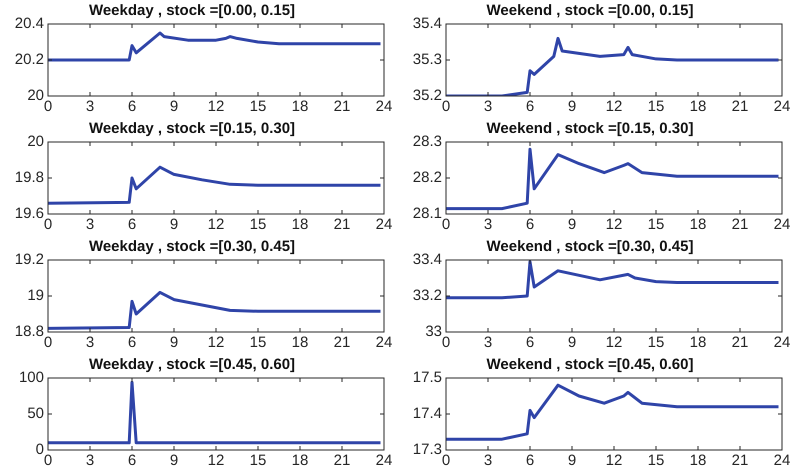  What do you see at coordinates (590, 247) in the screenshot?
I see `chart-title: Weekend , stock =[0.30, 0.45]` at bounding box center [590, 247].